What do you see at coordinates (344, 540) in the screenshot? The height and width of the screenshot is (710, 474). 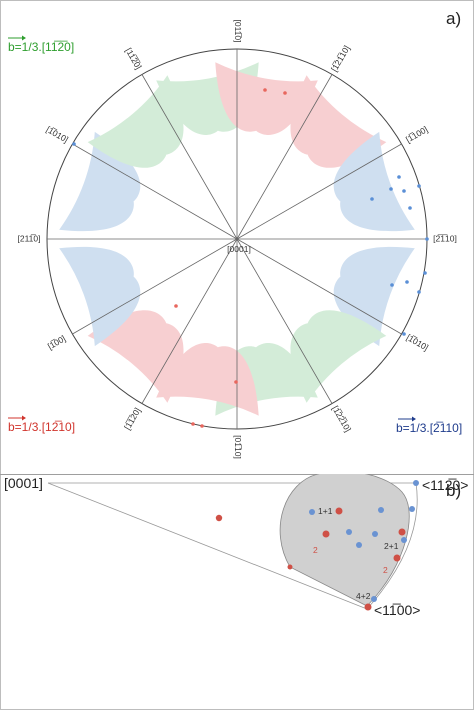 I see `accessible-region` at bounding box center [344, 540].